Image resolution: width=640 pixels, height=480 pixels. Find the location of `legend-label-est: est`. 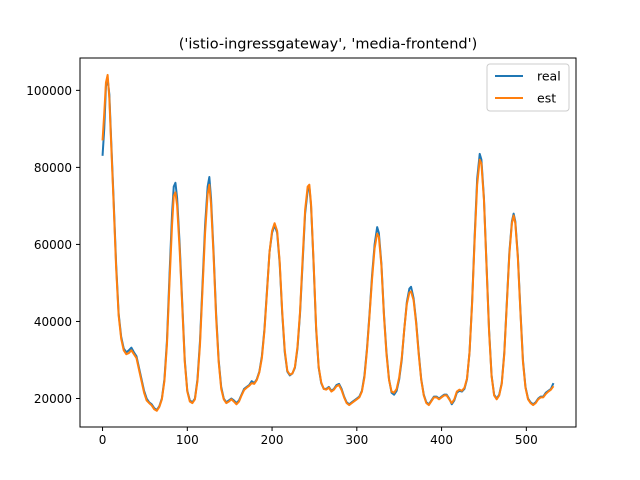

legend-label-est: est is located at coordinates (546, 98).